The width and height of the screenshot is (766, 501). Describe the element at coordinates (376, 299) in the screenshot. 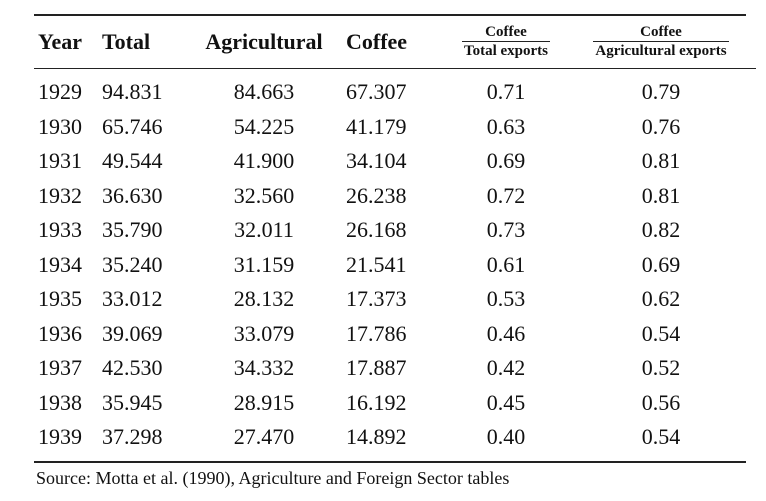

I see `cell-coffee: 17.373` at that location.